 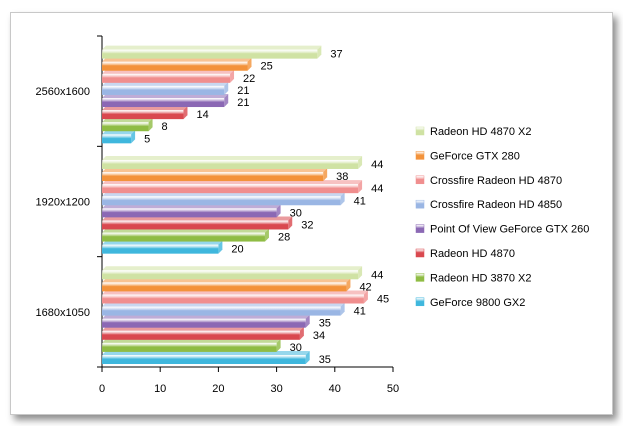 What do you see at coordinates (160, 389) in the screenshot?
I see `x-tick-label: 10` at bounding box center [160, 389].